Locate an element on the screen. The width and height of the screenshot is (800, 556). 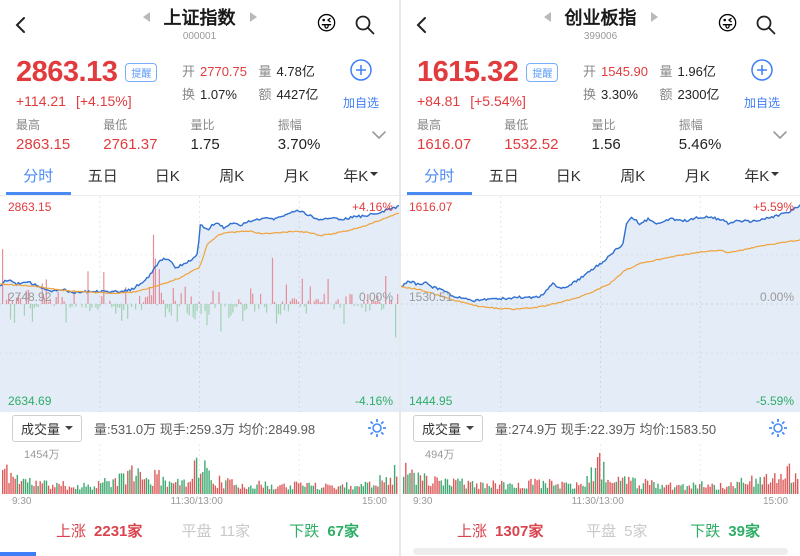
header: 创业板指 399006 😜 is located at coordinates (600, 25).